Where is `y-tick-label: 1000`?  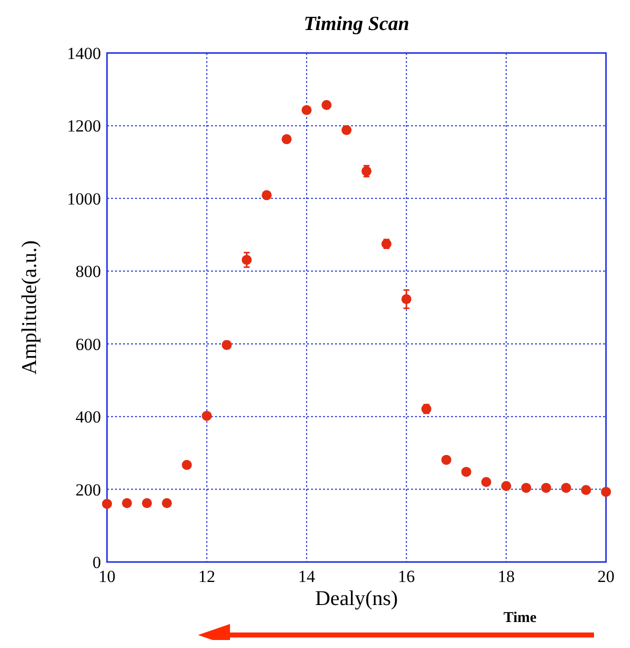
y-tick-label: 1000 is located at coordinates (84, 198).